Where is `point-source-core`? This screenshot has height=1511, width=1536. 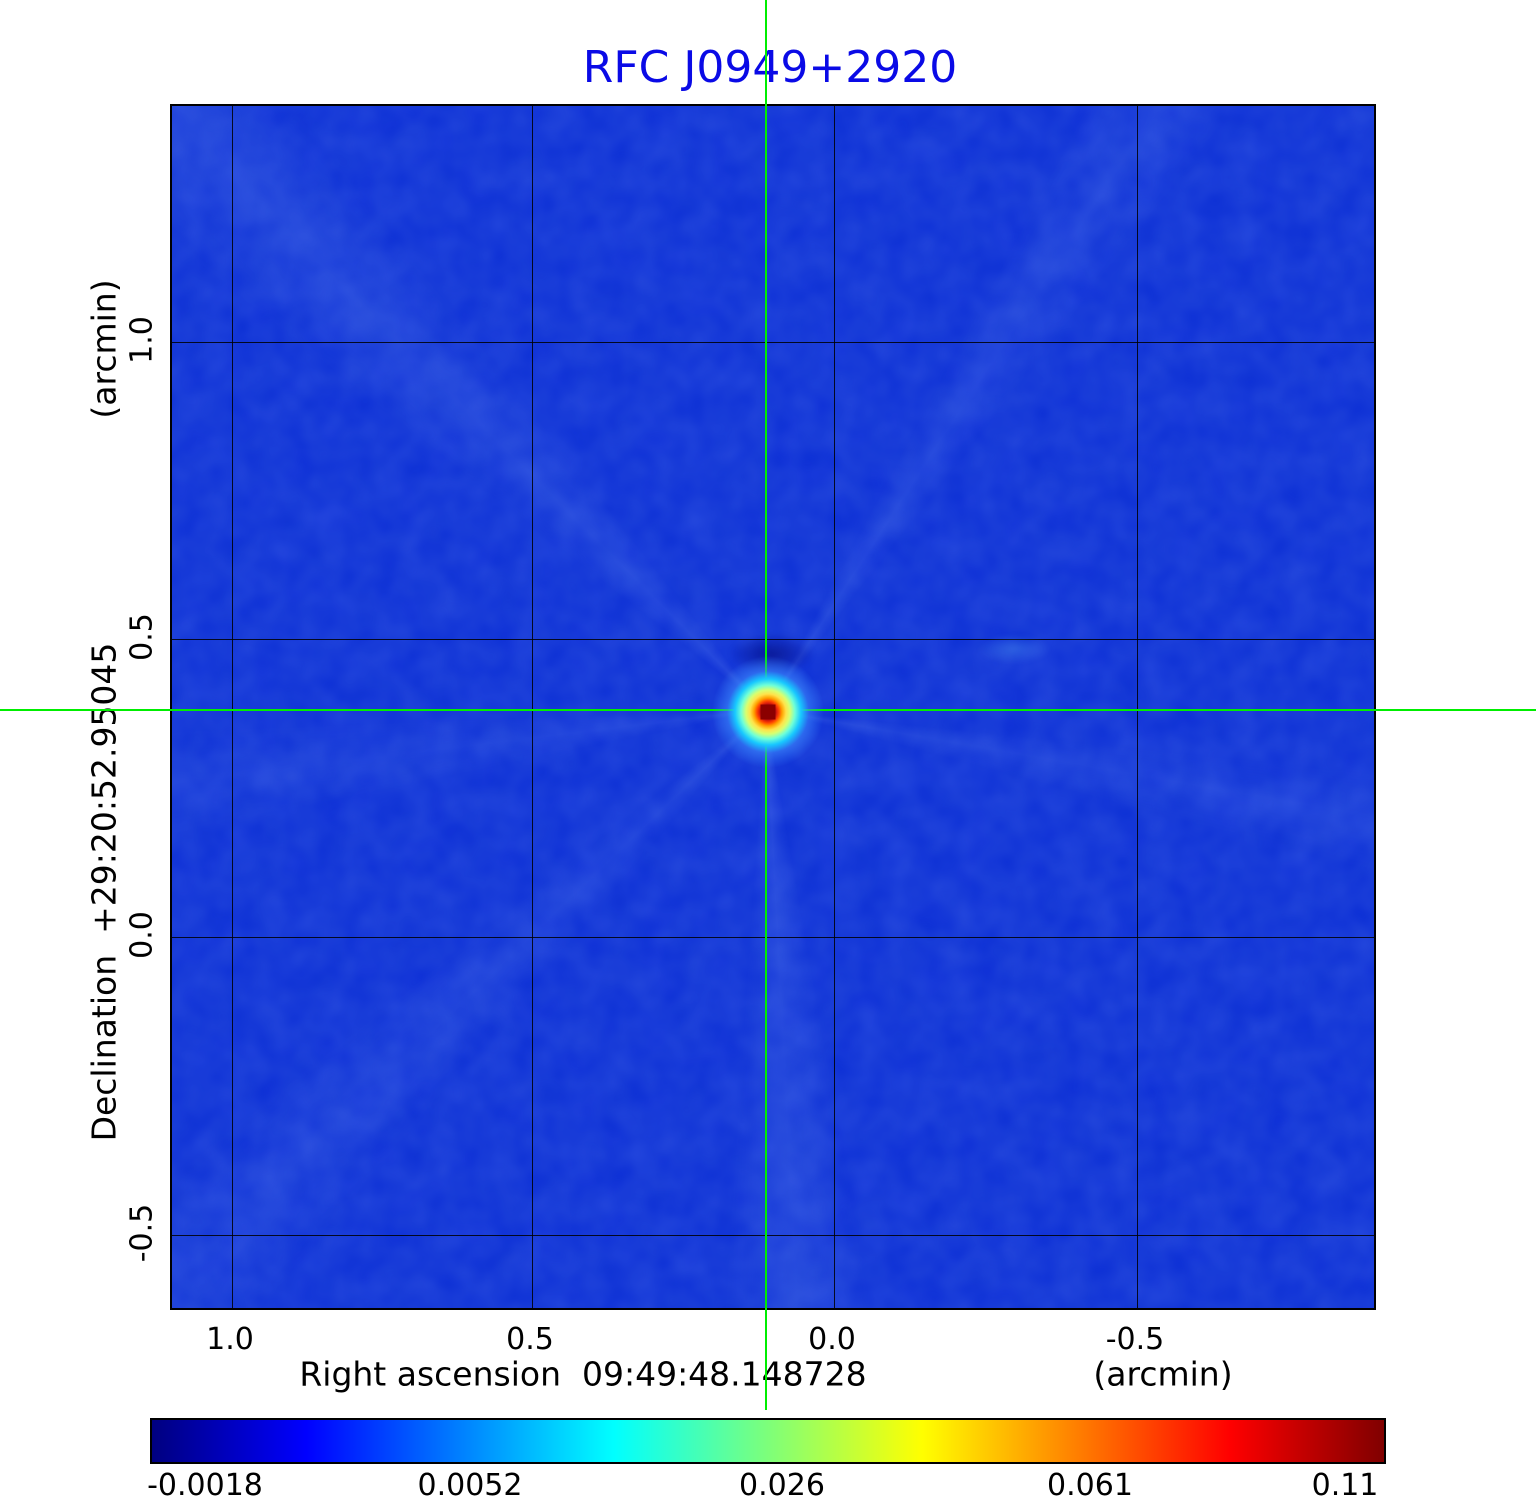
point-source-core is located at coordinates (768, 712).